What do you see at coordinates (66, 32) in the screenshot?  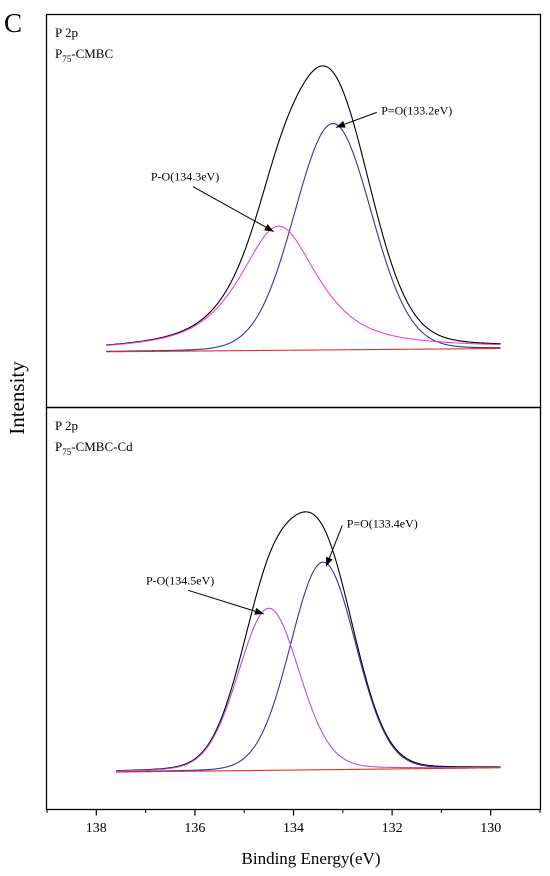 I see `top-panel-label-line1: P 2p` at bounding box center [66, 32].